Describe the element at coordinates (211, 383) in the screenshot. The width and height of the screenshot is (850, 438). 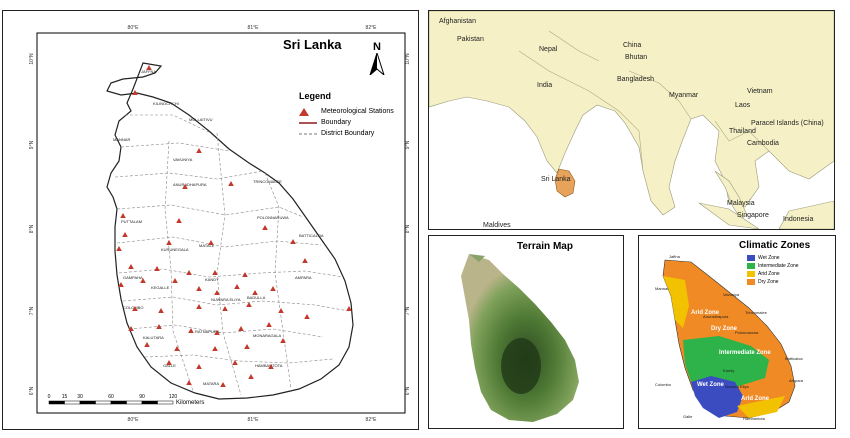
I see `district-label: MATARA` at that location.